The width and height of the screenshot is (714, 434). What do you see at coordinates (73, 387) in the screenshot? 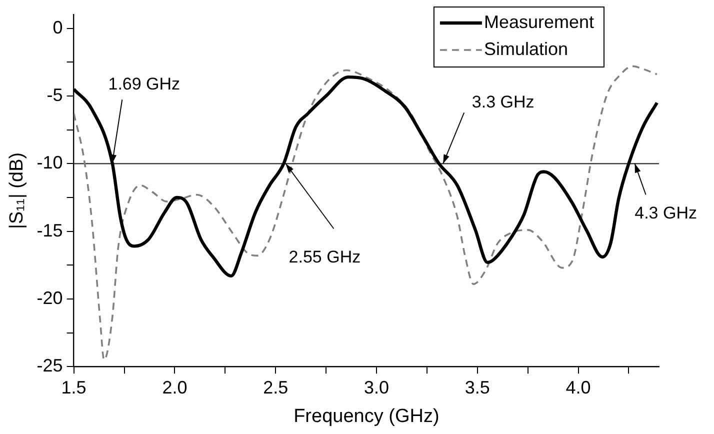
I see `x-tick-label: 1.5` at bounding box center [73, 387].